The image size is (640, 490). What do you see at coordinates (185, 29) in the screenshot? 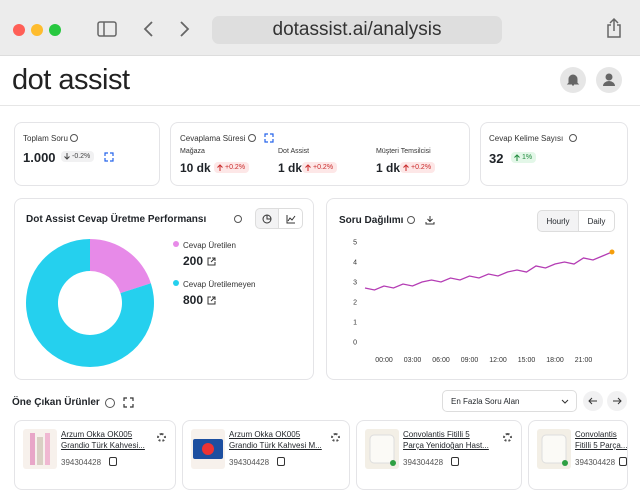
I see `forward-button` at bounding box center [185, 29].